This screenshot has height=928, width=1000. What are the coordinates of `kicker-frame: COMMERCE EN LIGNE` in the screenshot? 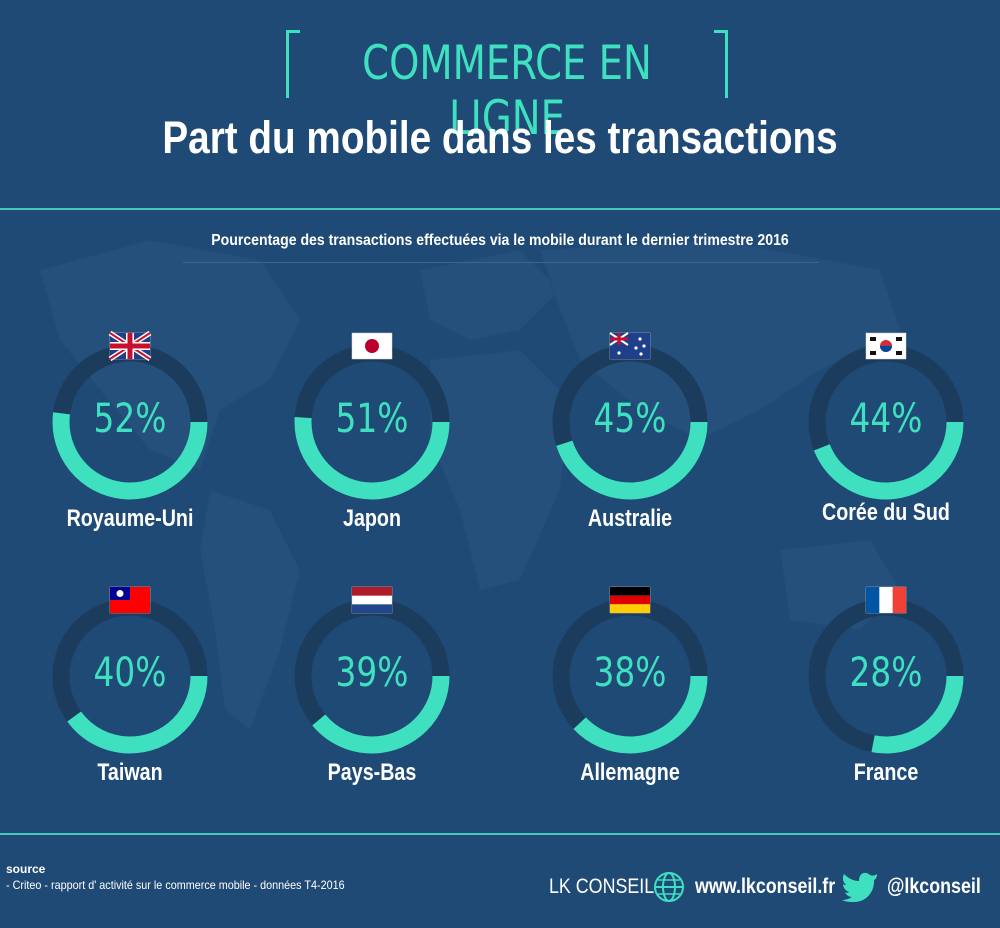 It's located at (507, 88).